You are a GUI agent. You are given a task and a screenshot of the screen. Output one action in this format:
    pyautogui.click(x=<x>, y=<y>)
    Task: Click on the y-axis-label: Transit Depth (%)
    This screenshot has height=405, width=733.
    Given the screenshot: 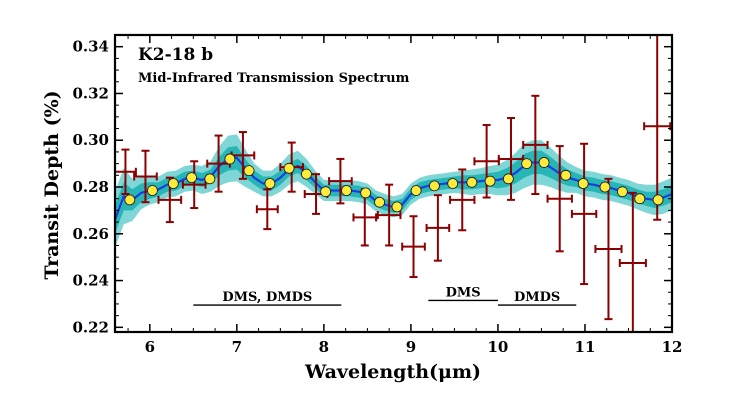 What is the action you would take?
    pyautogui.click(x=52, y=184)
    